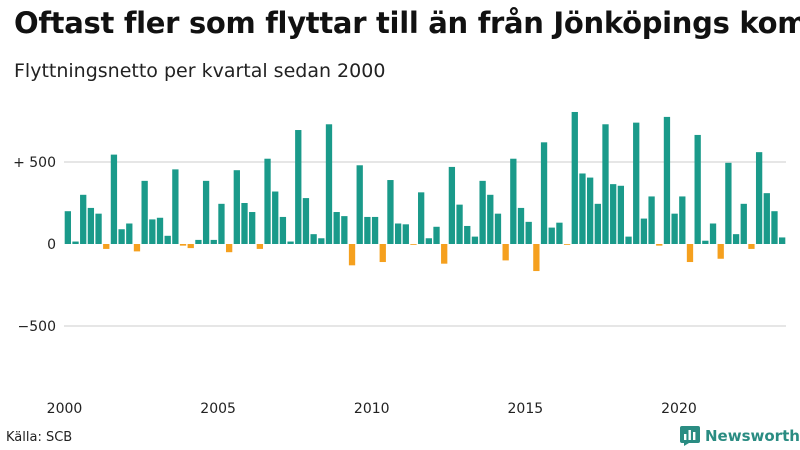  What do you see at coordinates (65, 409) in the screenshot?
I see `x-tick-label: 2000` at bounding box center [65, 409].